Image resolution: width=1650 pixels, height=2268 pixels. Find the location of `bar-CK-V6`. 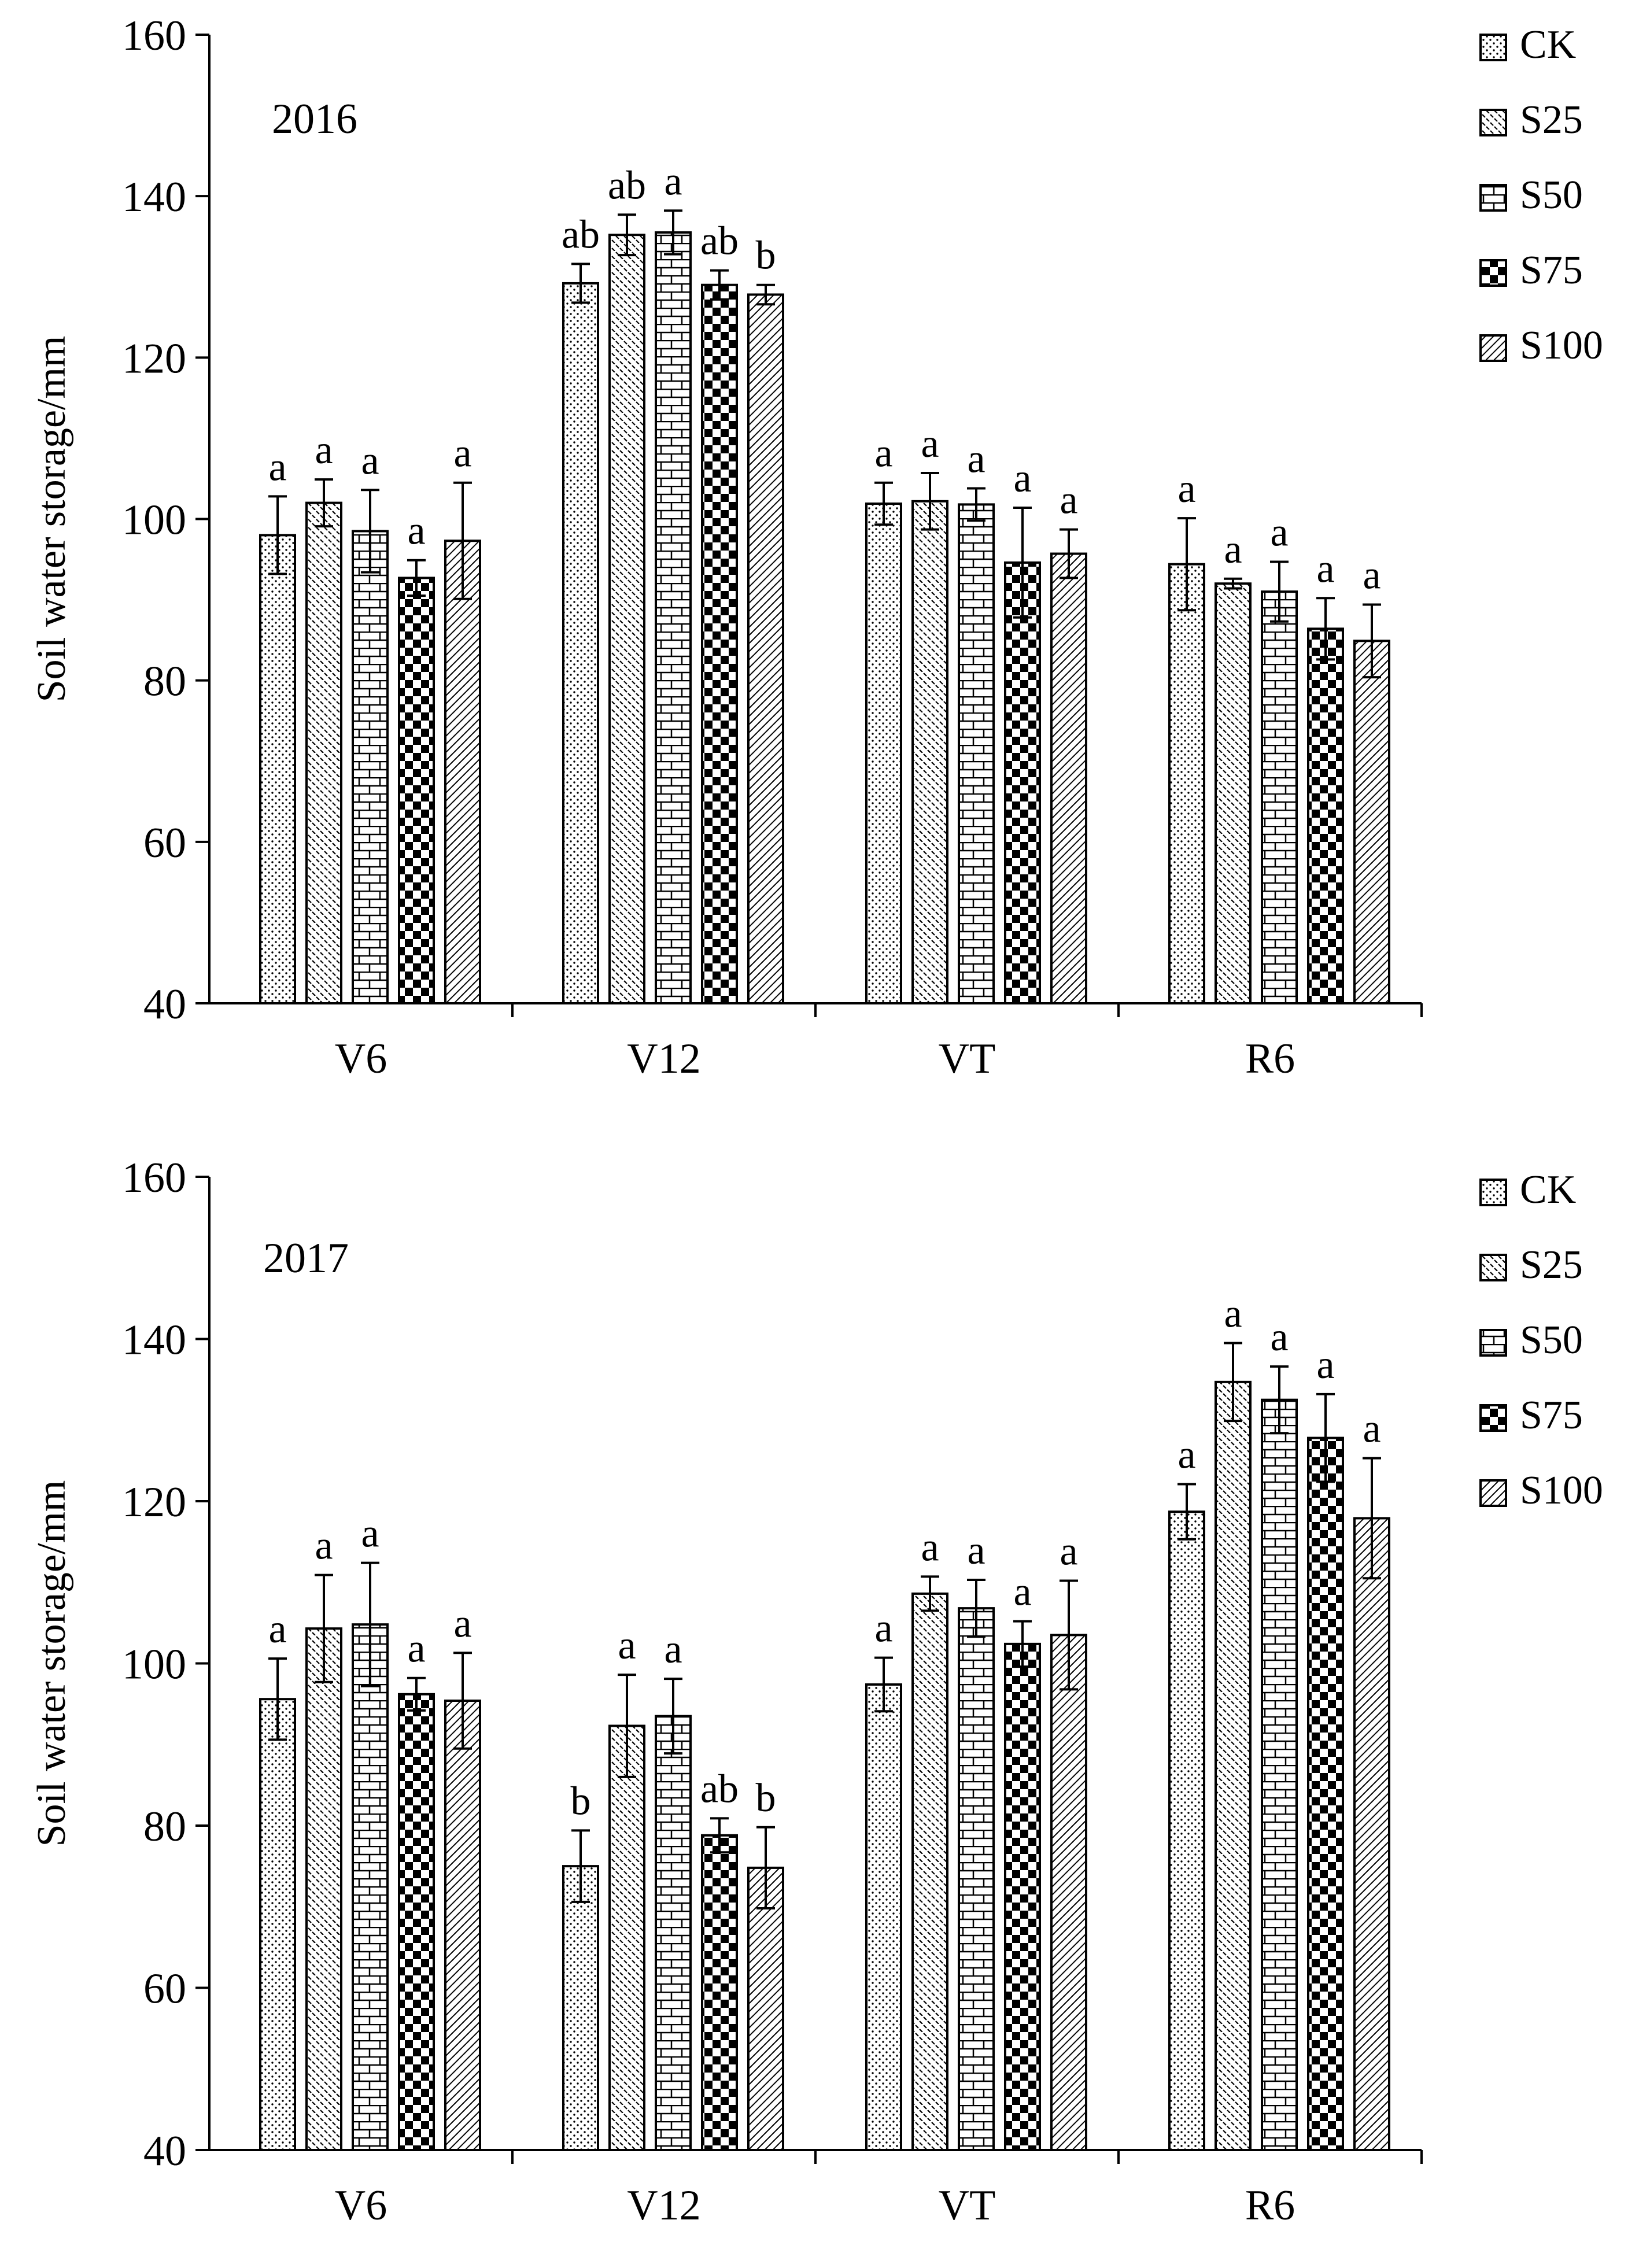

bar-CK-V6 is located at coordinates (277, 769).